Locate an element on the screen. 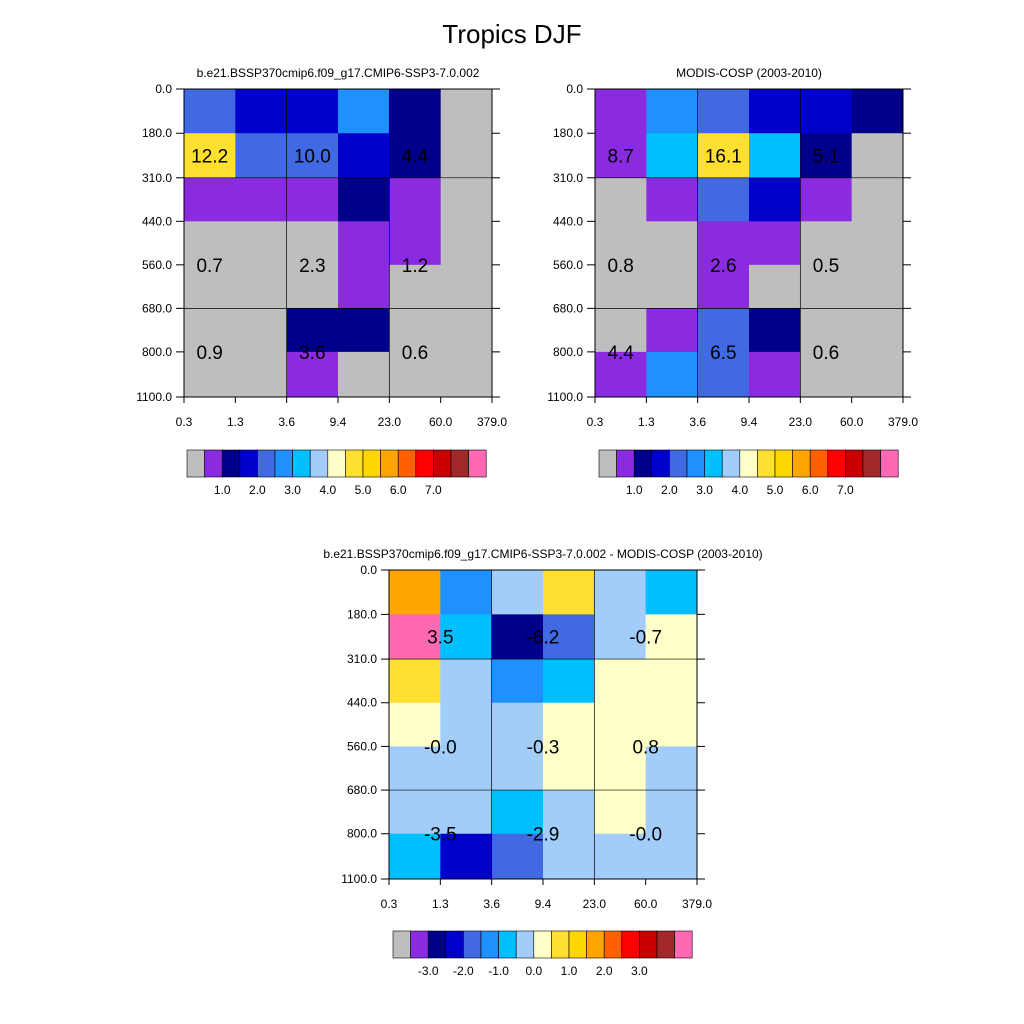  data-label: 1.2 is located at coordinates (415, 266).